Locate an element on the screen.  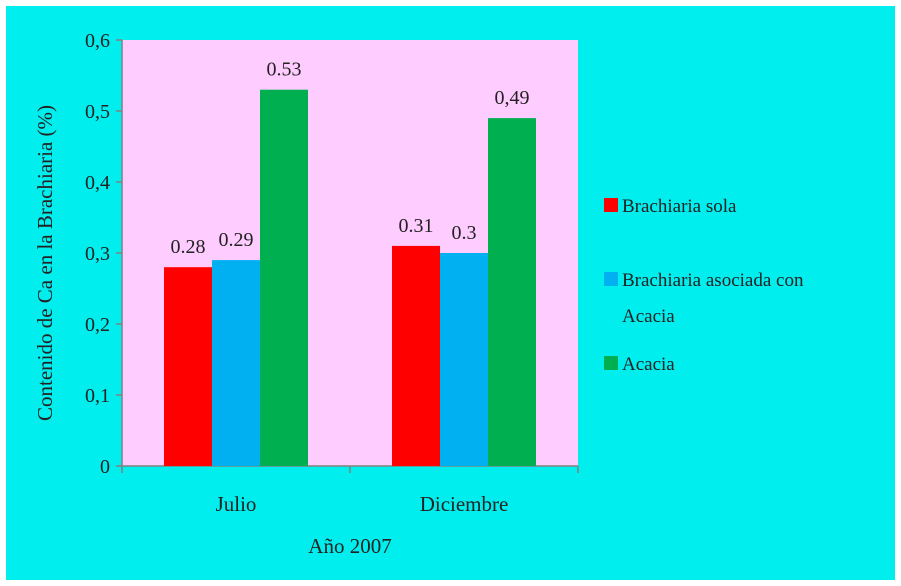
legend-entry: Brachiaria sola is located at coordinates (679, 206).